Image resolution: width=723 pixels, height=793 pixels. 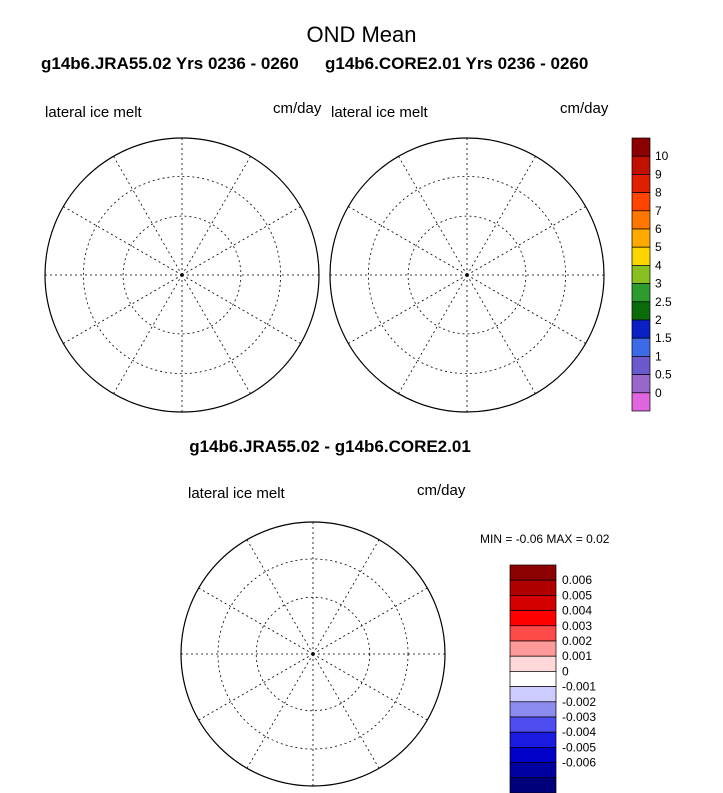 What do you see at coordinates (651, 274) in the screenshot?
I see `colorbar-top: 10 9 8 7 6 5 4 3 2.5 2 1.5 1 0.5 0` at bounding box center [651, 274].